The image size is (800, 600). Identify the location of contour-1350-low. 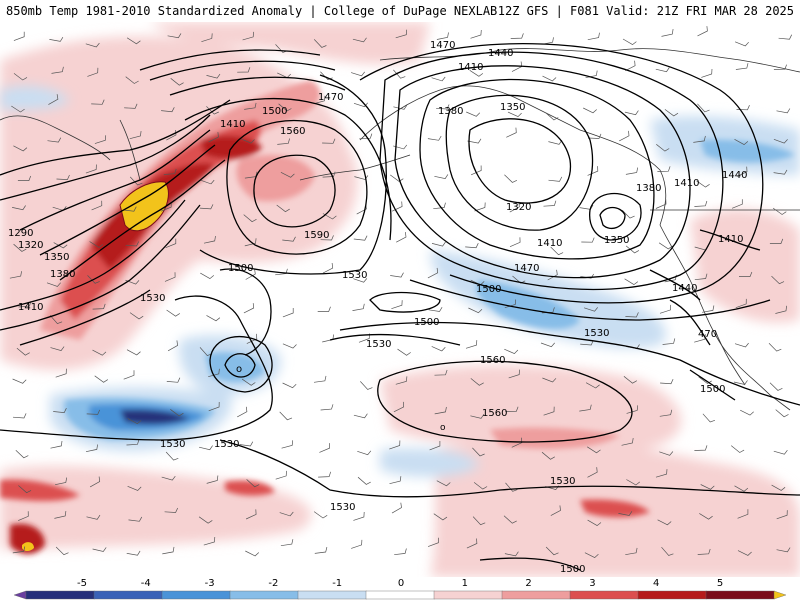
(612, 217).